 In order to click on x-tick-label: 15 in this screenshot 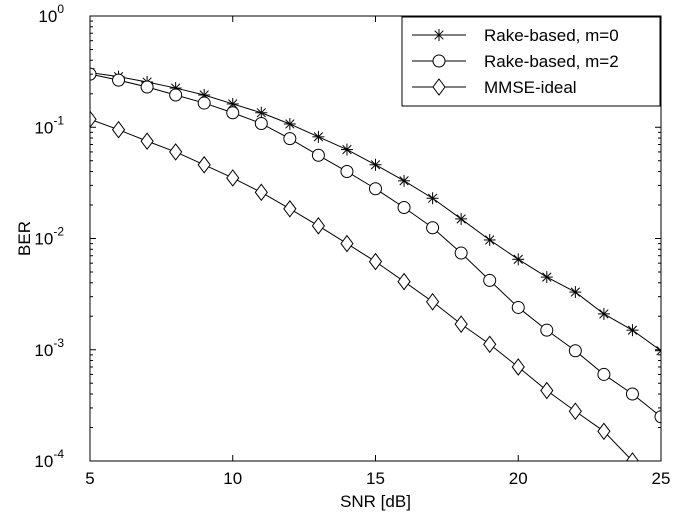, I will do `click(375, 478)`.